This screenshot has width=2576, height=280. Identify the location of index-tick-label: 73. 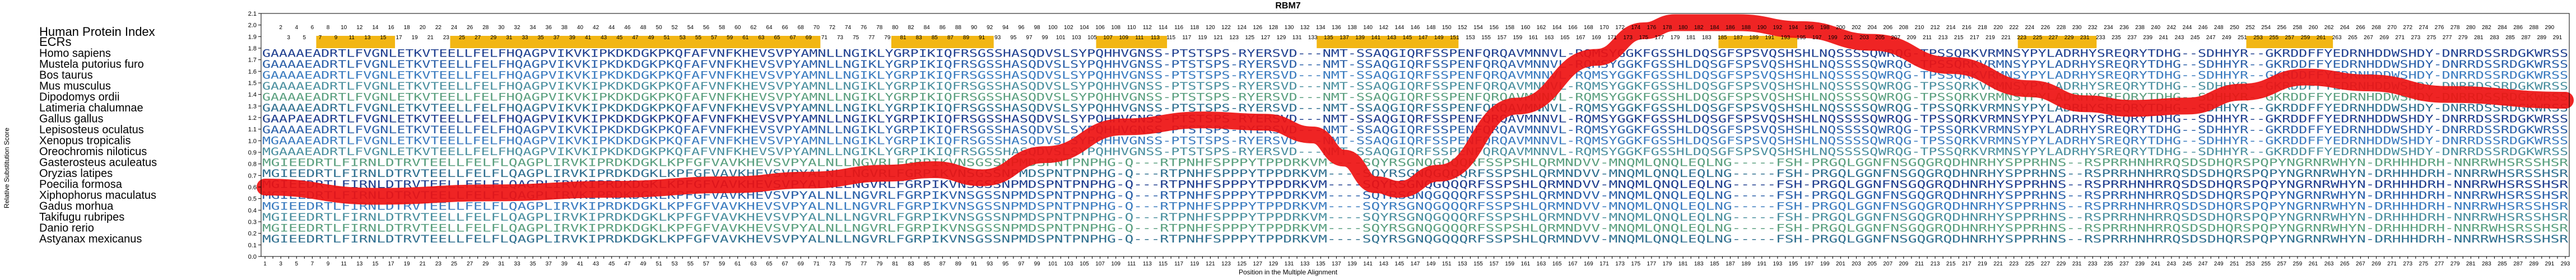
(840, 38).